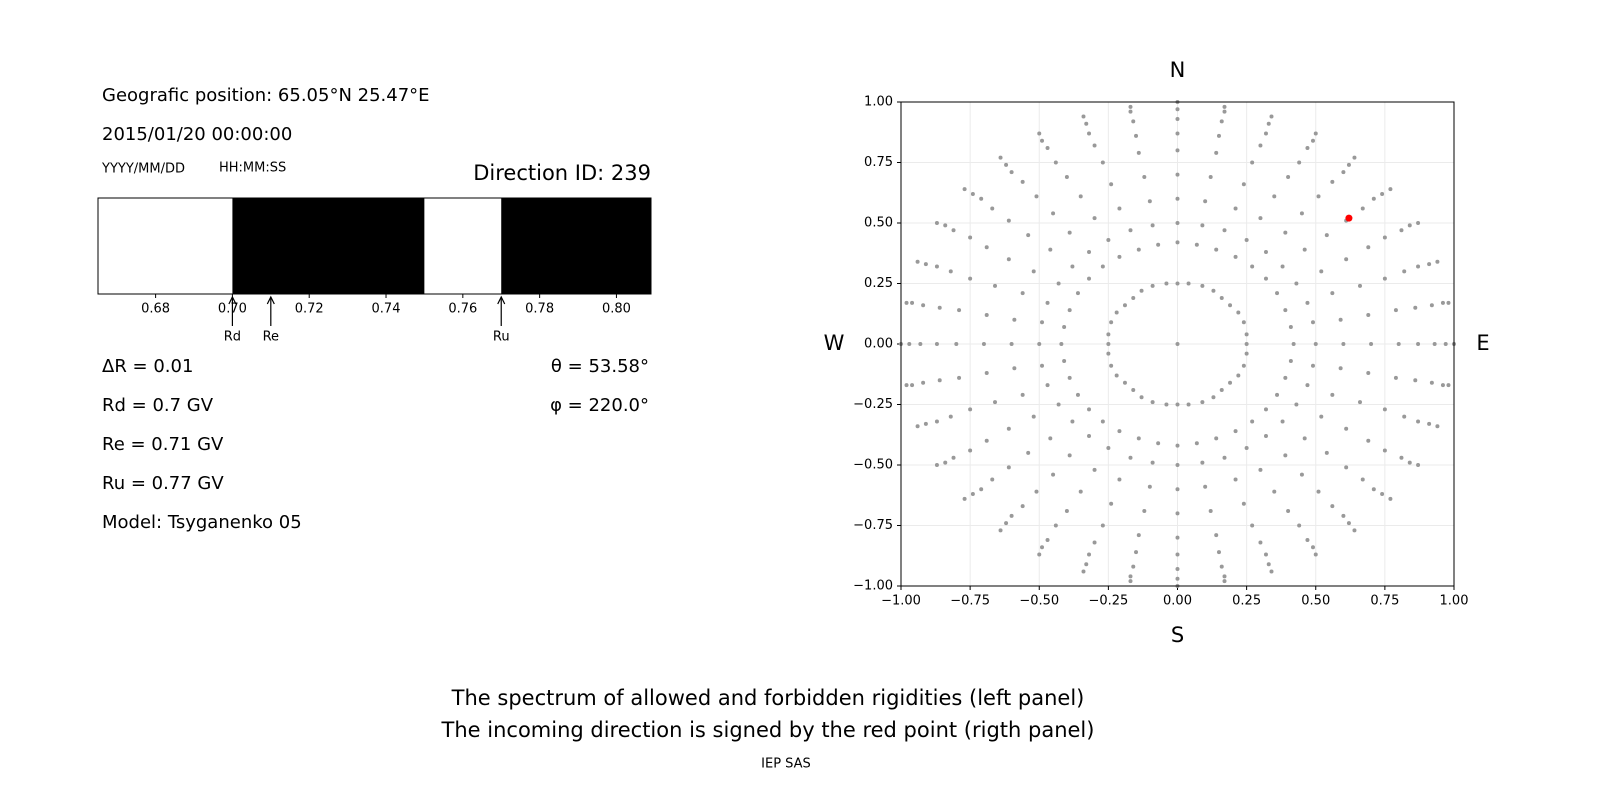 The width and height of the screenshot is (1600, 800). What do you see at coordinates (873, 525) in the screenshot?
I see `y-tick-label: −0.75` at bounding box center [873, 525].